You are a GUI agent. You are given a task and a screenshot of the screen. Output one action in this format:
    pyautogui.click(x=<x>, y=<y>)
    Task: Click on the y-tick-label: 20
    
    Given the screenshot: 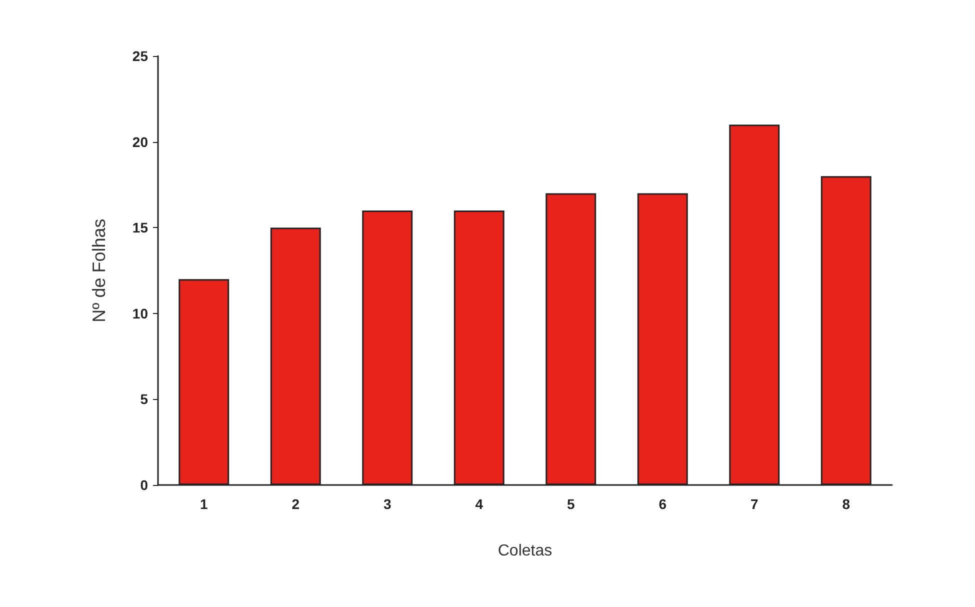 What is the action you would take?
    pyautogui.click(x=140, y=142)
    